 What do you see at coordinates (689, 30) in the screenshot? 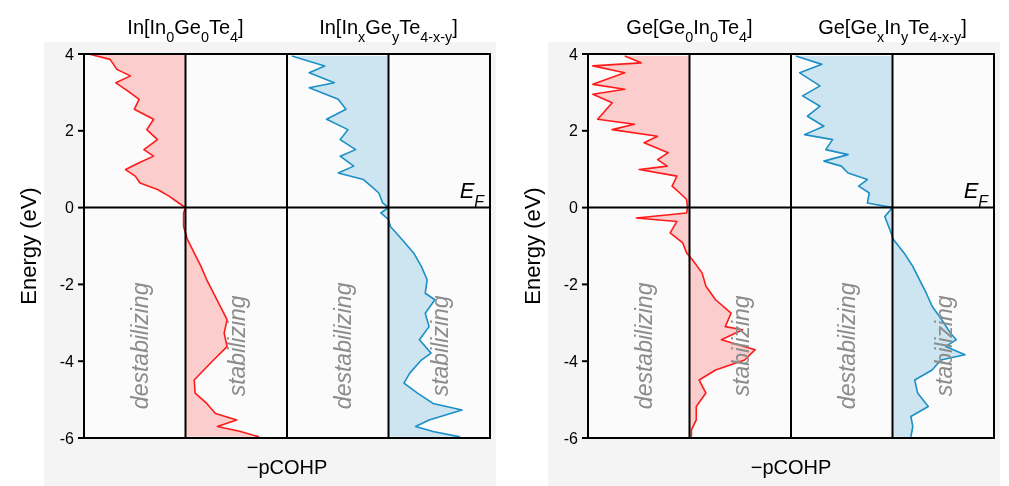
I see `chart-title: Ge[Ge$_{0}$In$_{0}$Te$_{4}$]` at bounding box center [689, 30].